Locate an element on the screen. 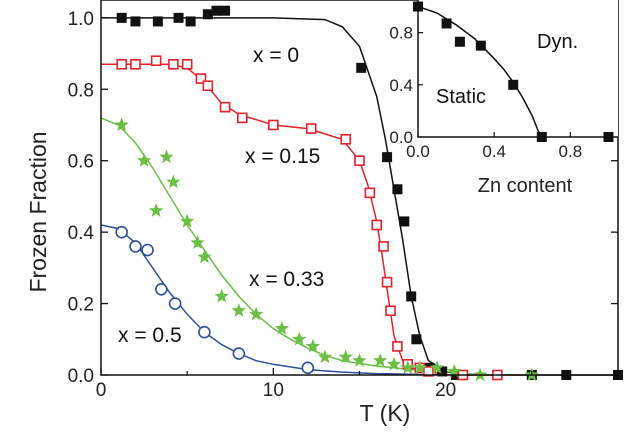  y-tick-label: 1.0 is located at coordinates (81, 19).